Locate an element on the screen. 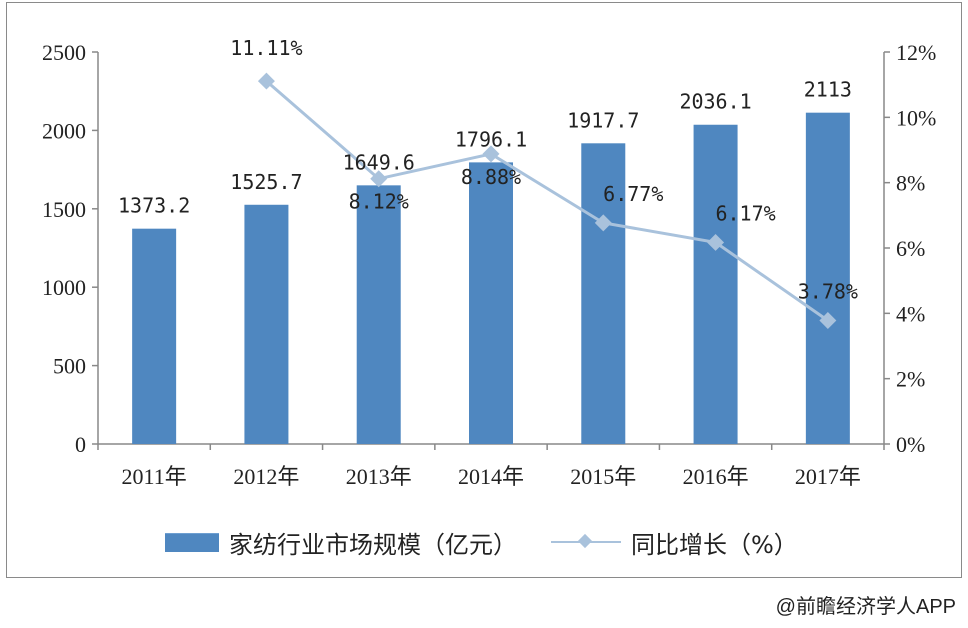 The height and width of the screenshot is (628, 968). line-value-label: 6.17% is located at coordinates (745, 213).